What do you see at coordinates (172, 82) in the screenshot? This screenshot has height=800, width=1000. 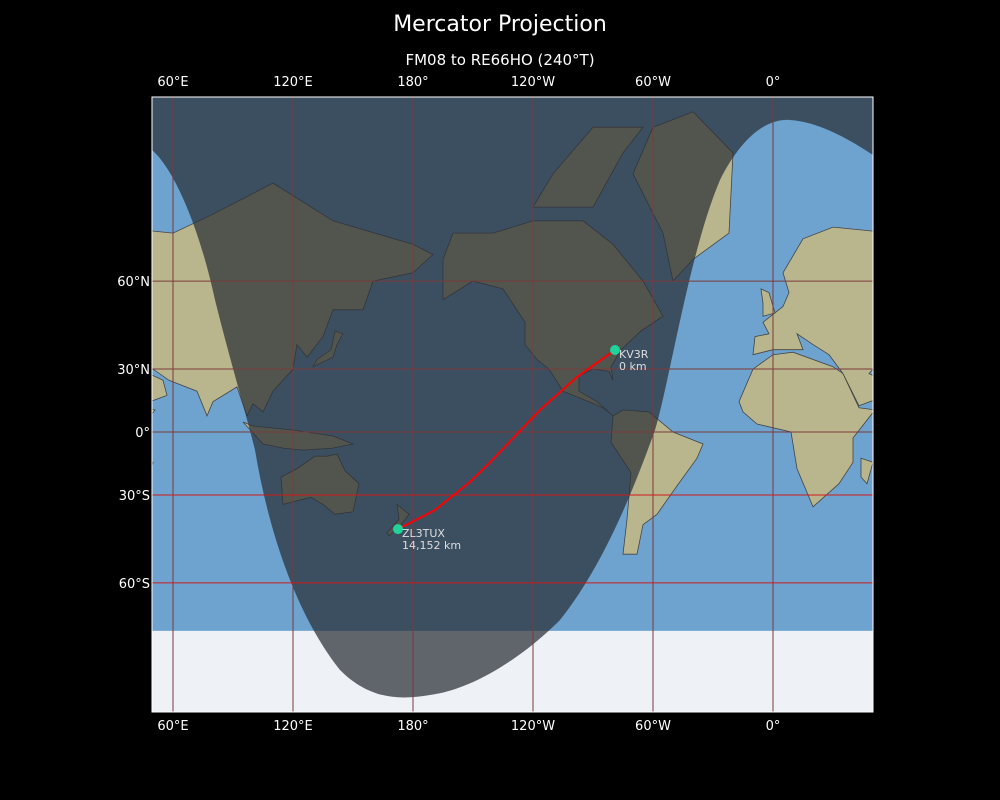 I see `lon-tick-label-top: 60°E` at bounding box center [172, 82].